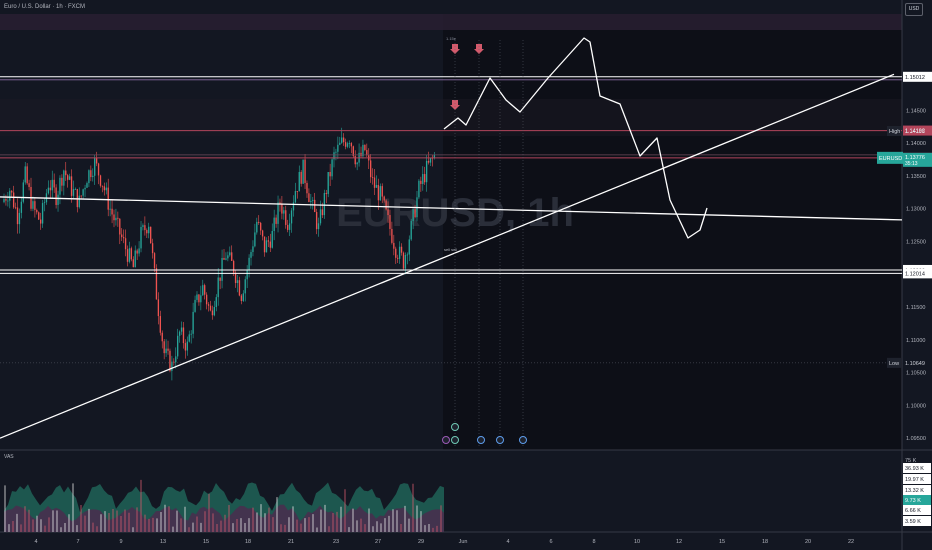  Describe the element at coordinates (451, 38) in the screenshot. I see `level-annotation: 1.15e` at that location.